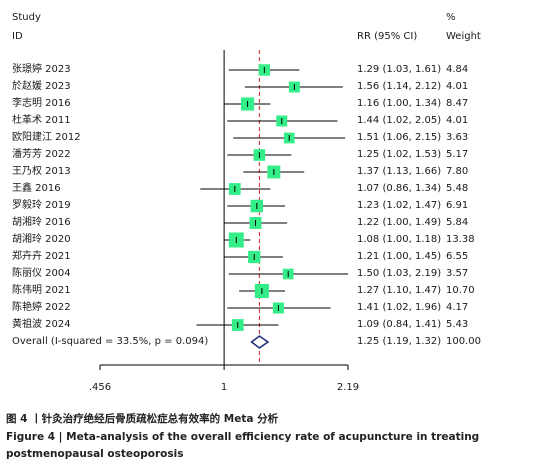 The width and height of the screenshot is (541, 471). I want to click on study-weight-text: 6.55, so click(457, 256).